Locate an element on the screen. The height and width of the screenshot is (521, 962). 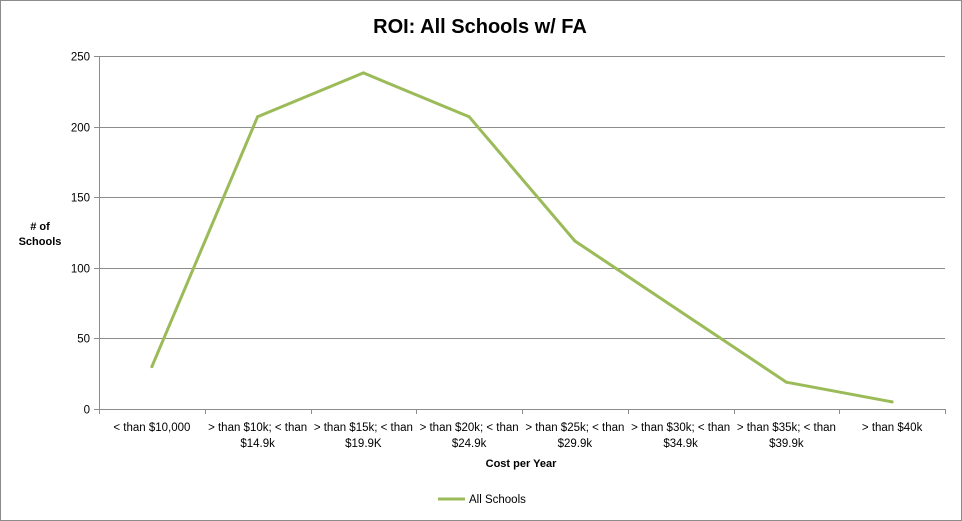
y-tick-label: 50 is located at coordinates (83, 340).